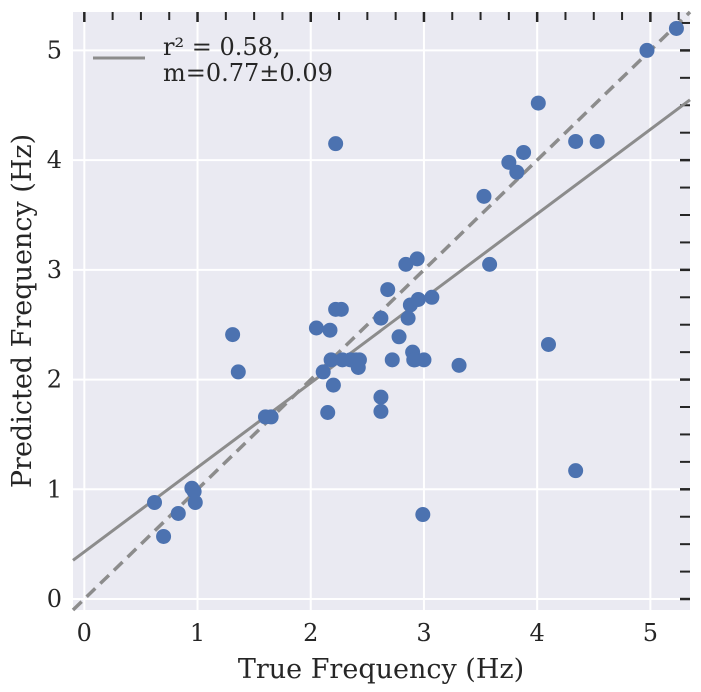  I want to click on y-tick-label: 4, so click(54, 160).